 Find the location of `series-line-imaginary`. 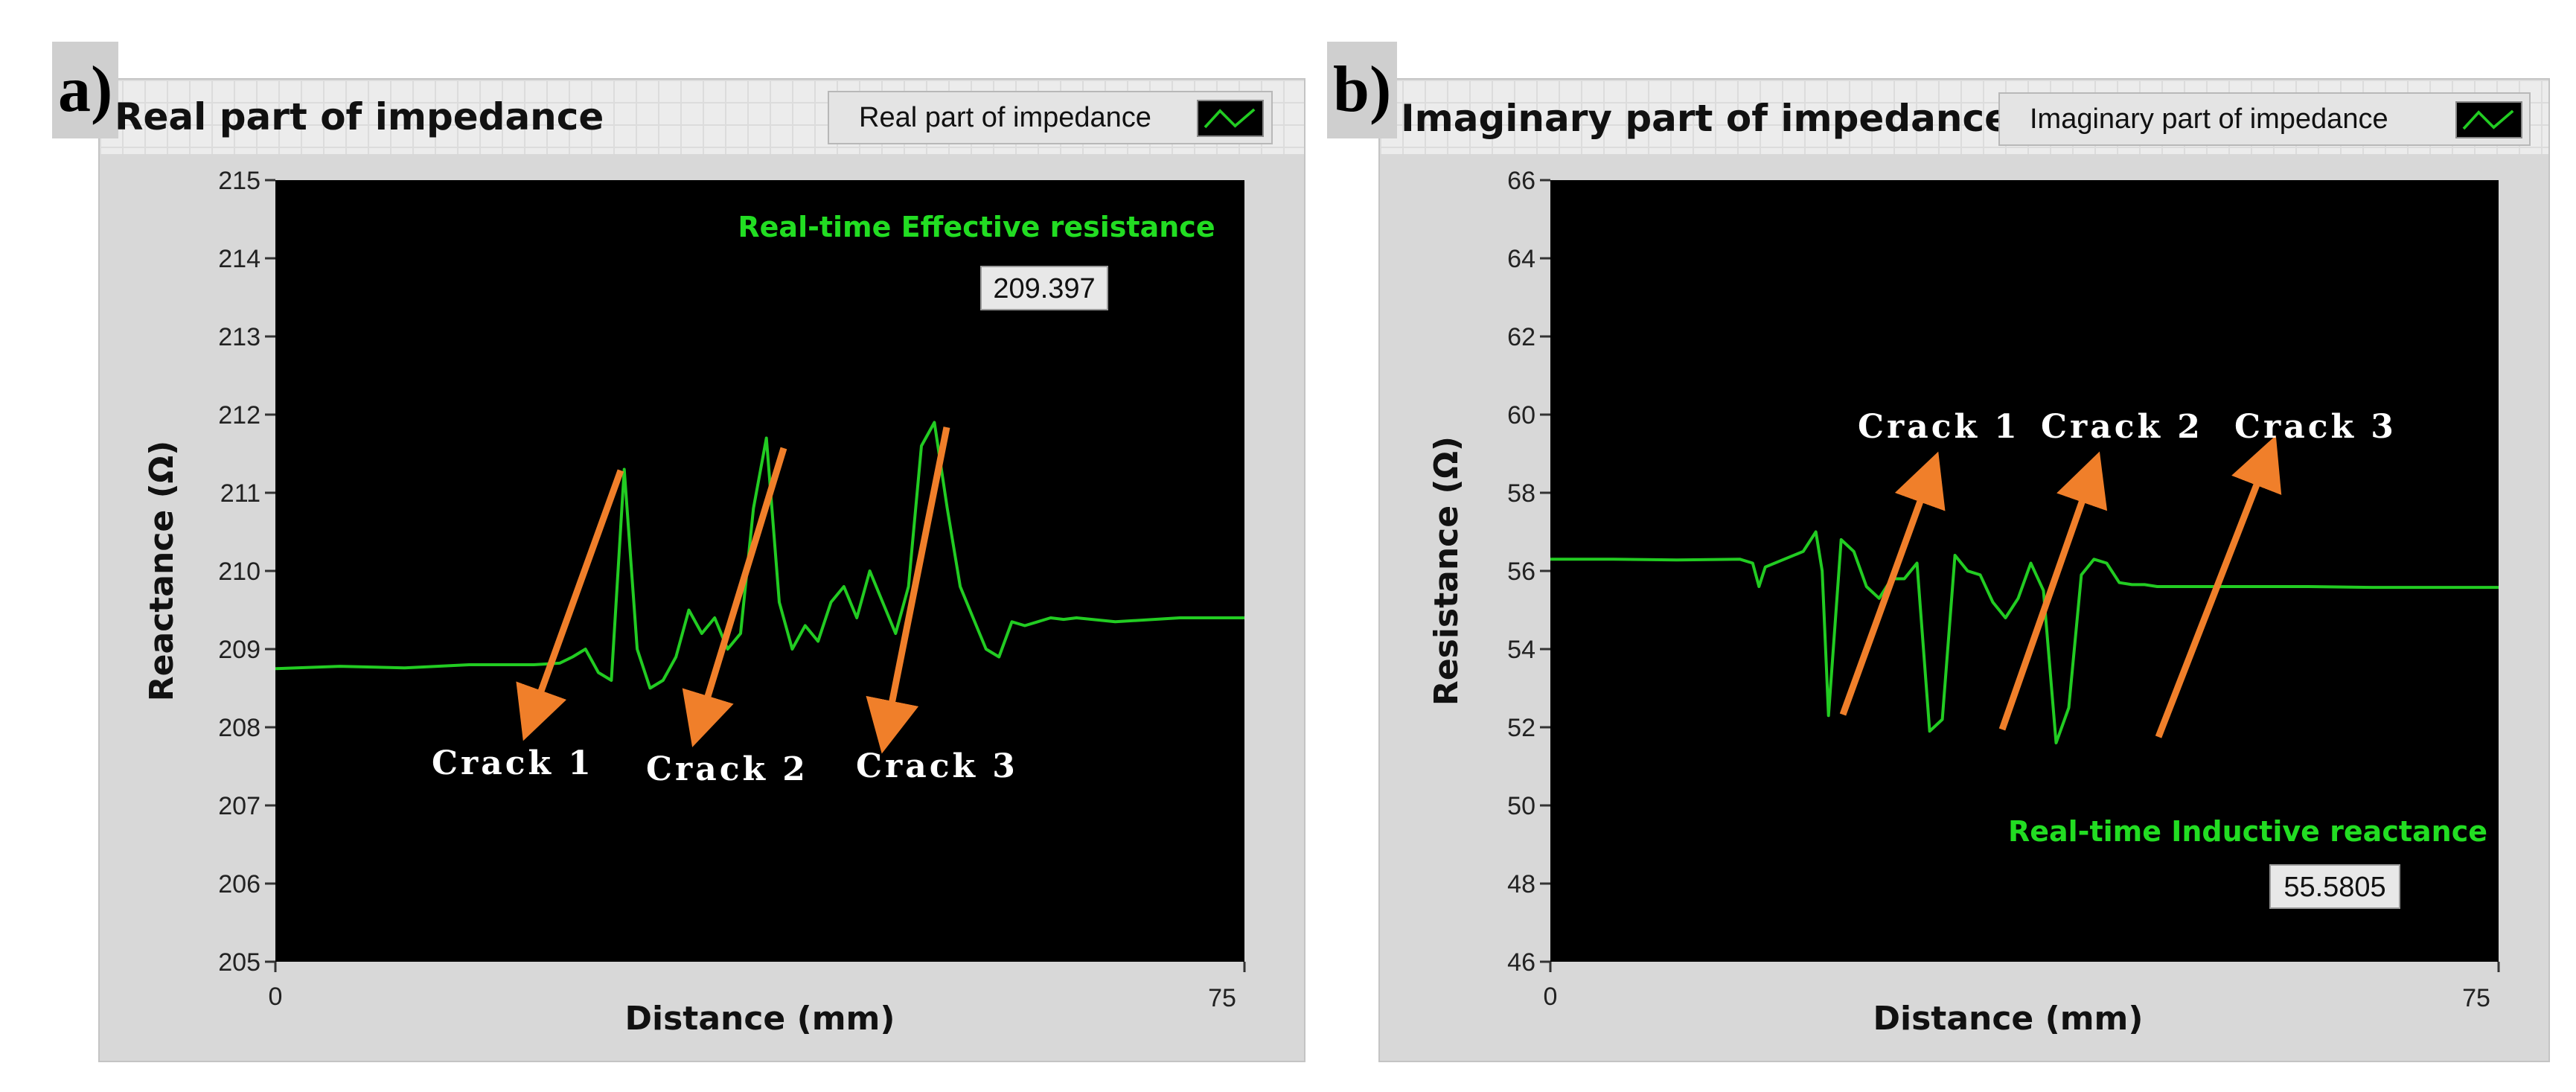

series-line-imaginary is located at coordinates (2024, 637).